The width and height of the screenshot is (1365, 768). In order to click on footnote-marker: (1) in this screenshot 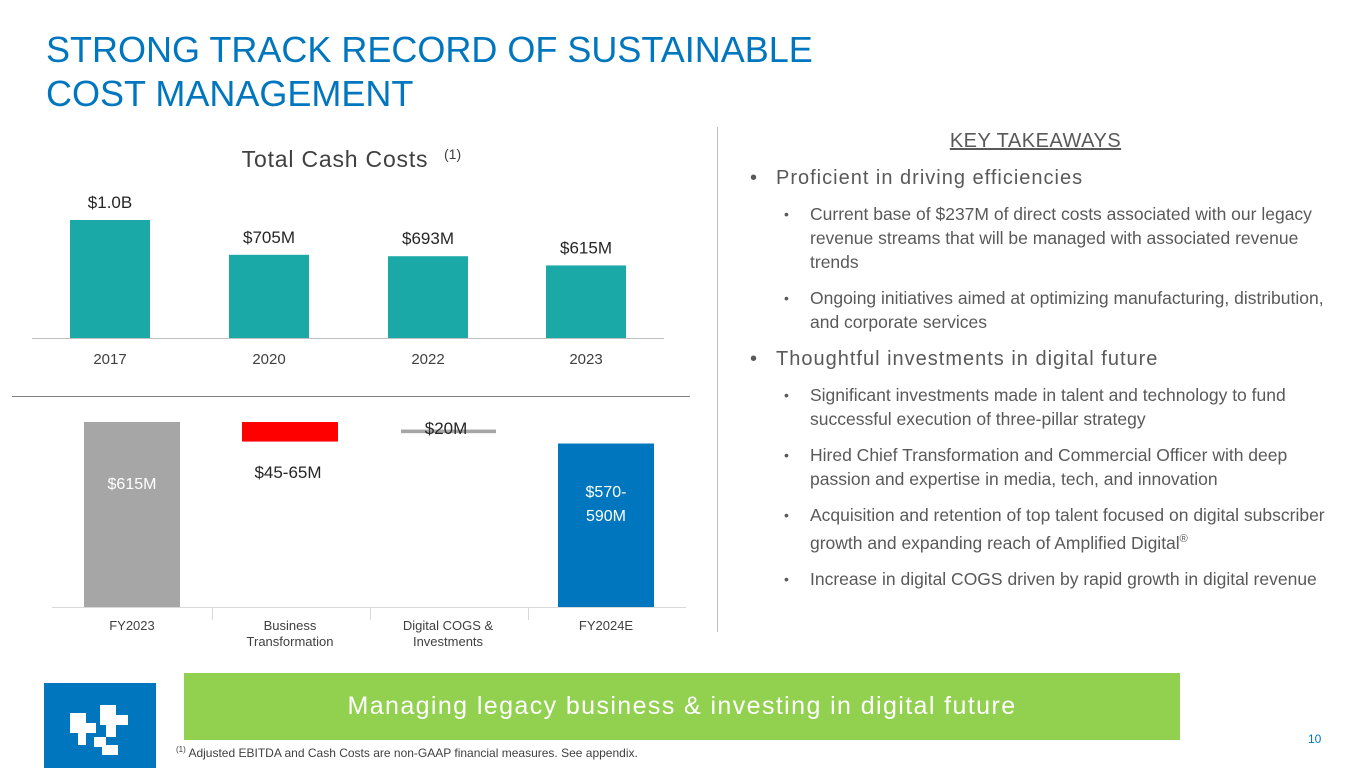, I will do `click(181, 749)`.